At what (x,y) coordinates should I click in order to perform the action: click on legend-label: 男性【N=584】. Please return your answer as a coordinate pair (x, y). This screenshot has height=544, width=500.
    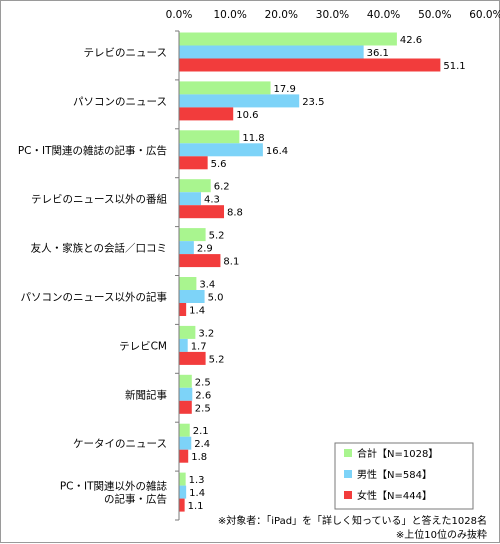
    Looking at the image, I should click on (394, 474).